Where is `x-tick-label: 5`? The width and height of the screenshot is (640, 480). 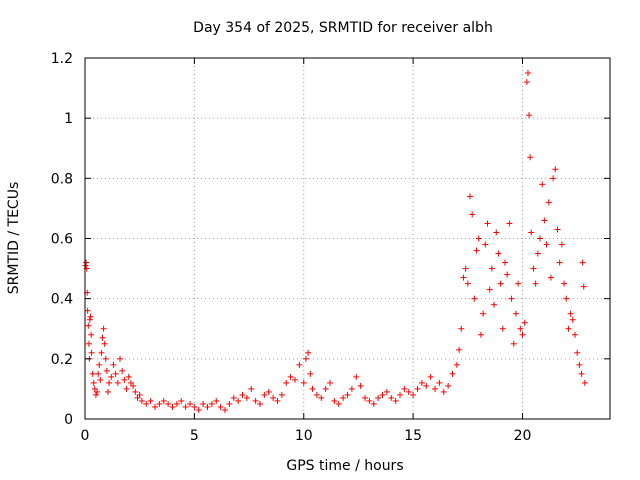
x-tick-label: 5 is located at coordinates (194, 436).